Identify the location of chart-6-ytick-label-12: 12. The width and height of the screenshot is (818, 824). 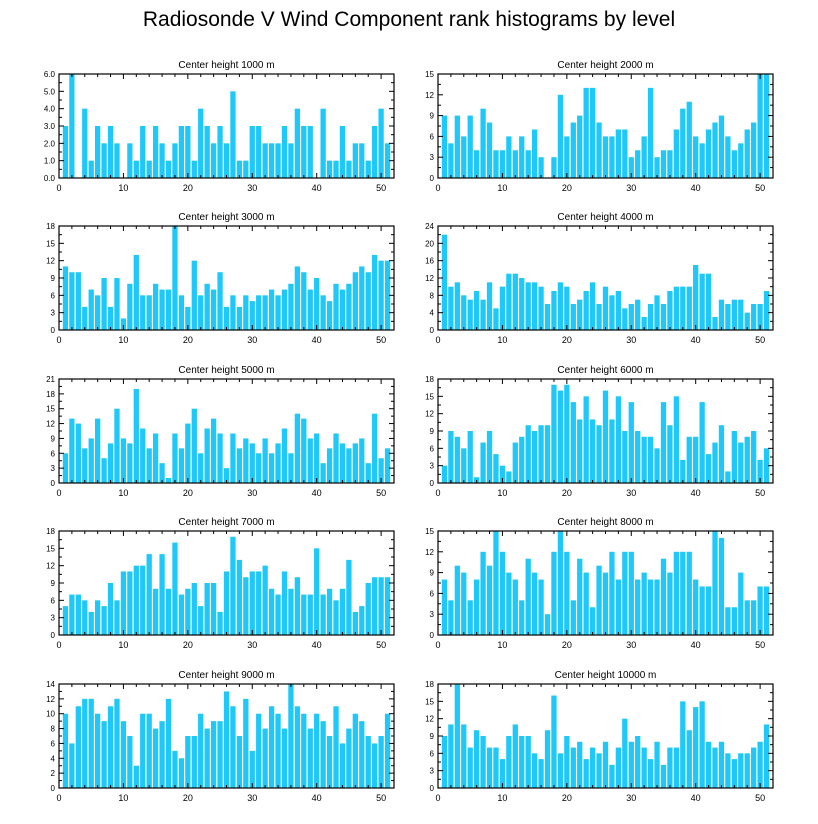
(429, 414).